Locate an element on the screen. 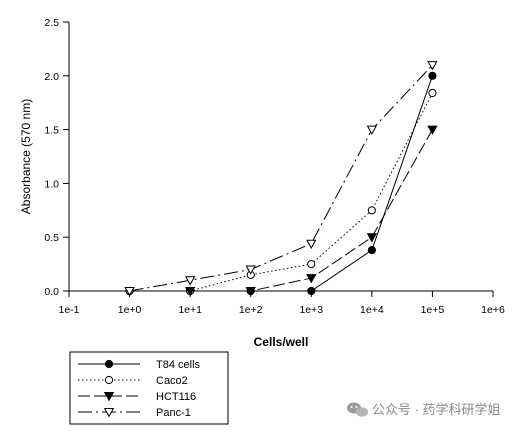  legend-label-caco2: Caco2 is located at coordinates (172, 381).